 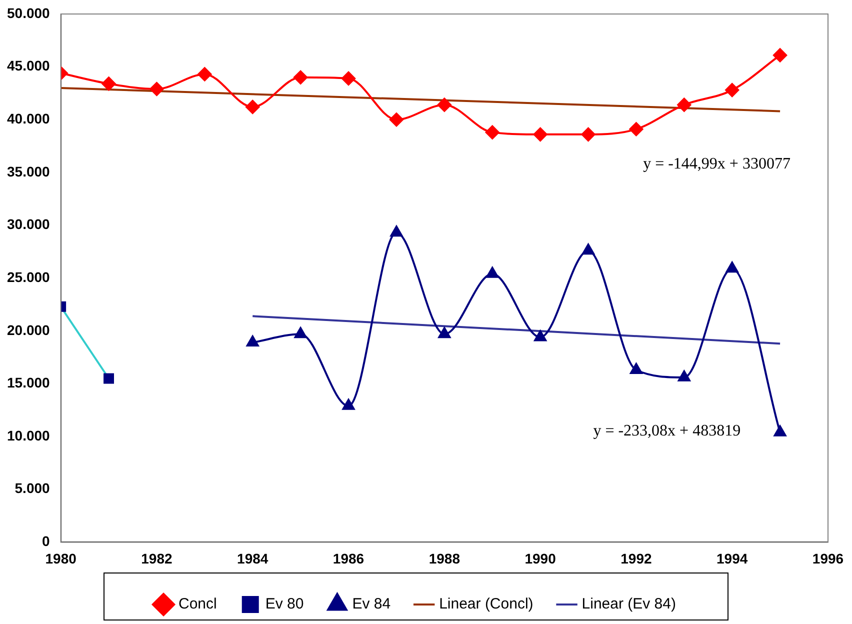 What do you see at coordinates (667, 431) in the screenshot?
I see `annotation: y = -233,08x + 483819` at bounding box center [667, 431].